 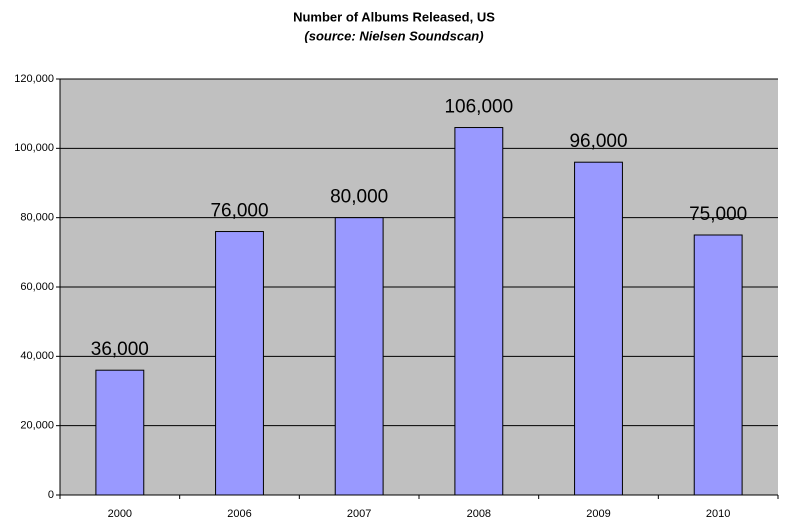 What do you see at coordinates (478, 107) in the screenshot?
I see `value-label: 106,000` at bounding box center [478, 107].